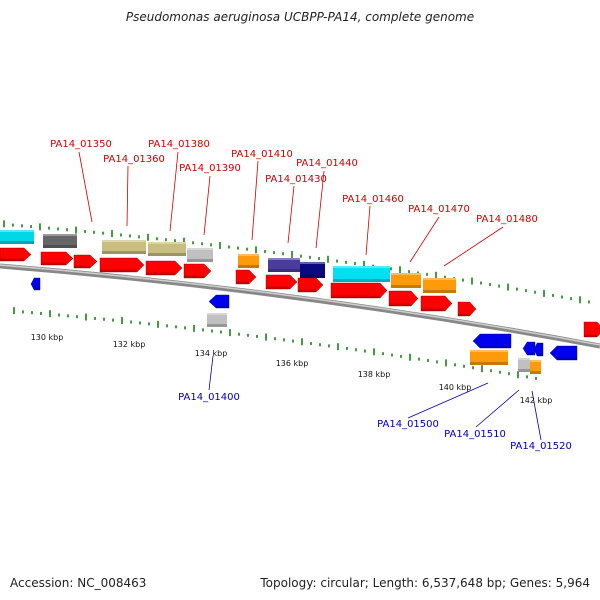  Describe the element at coordinates (536, 400) in the screenshot. I see `kbp-label: 142 kbp` at that location.